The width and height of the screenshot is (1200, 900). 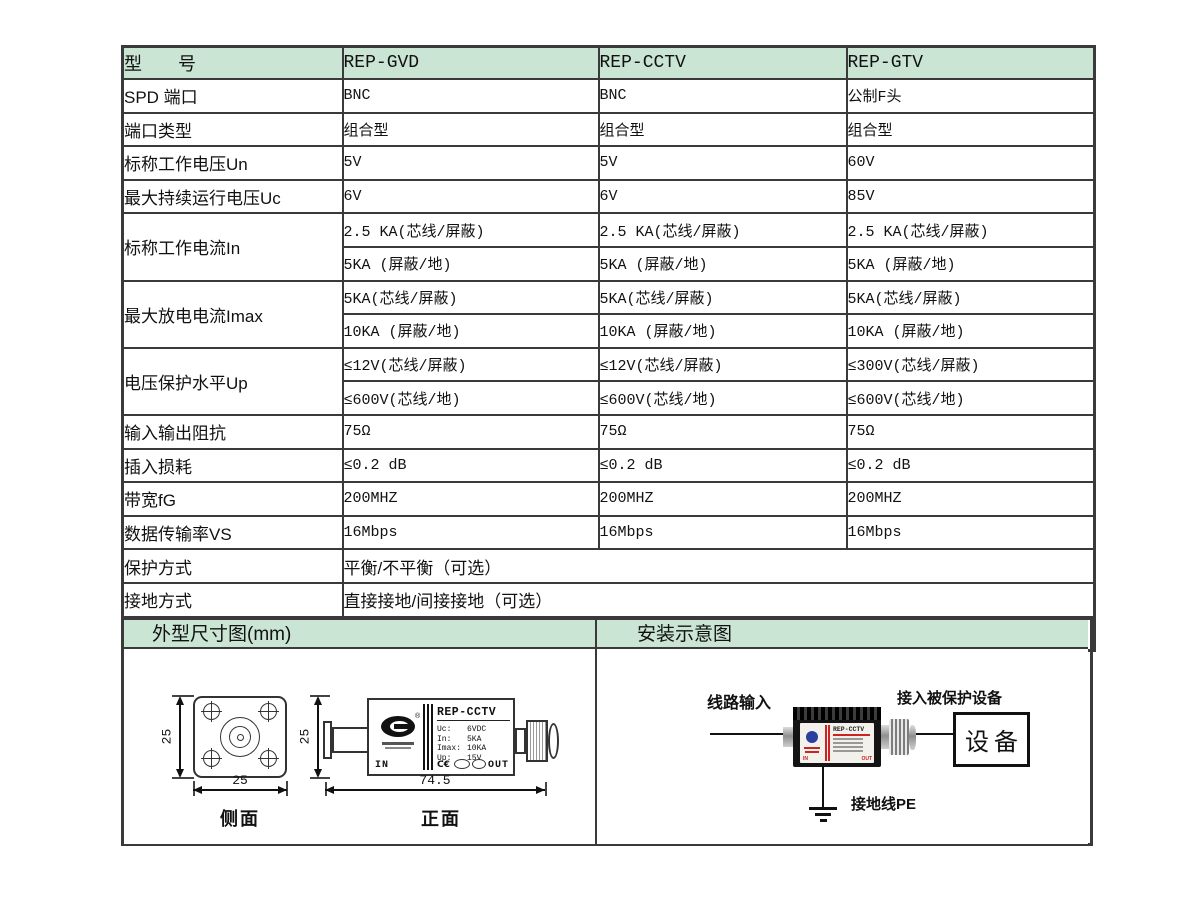 I want to click on f-connector-barrel, so click(x=537, y=741).